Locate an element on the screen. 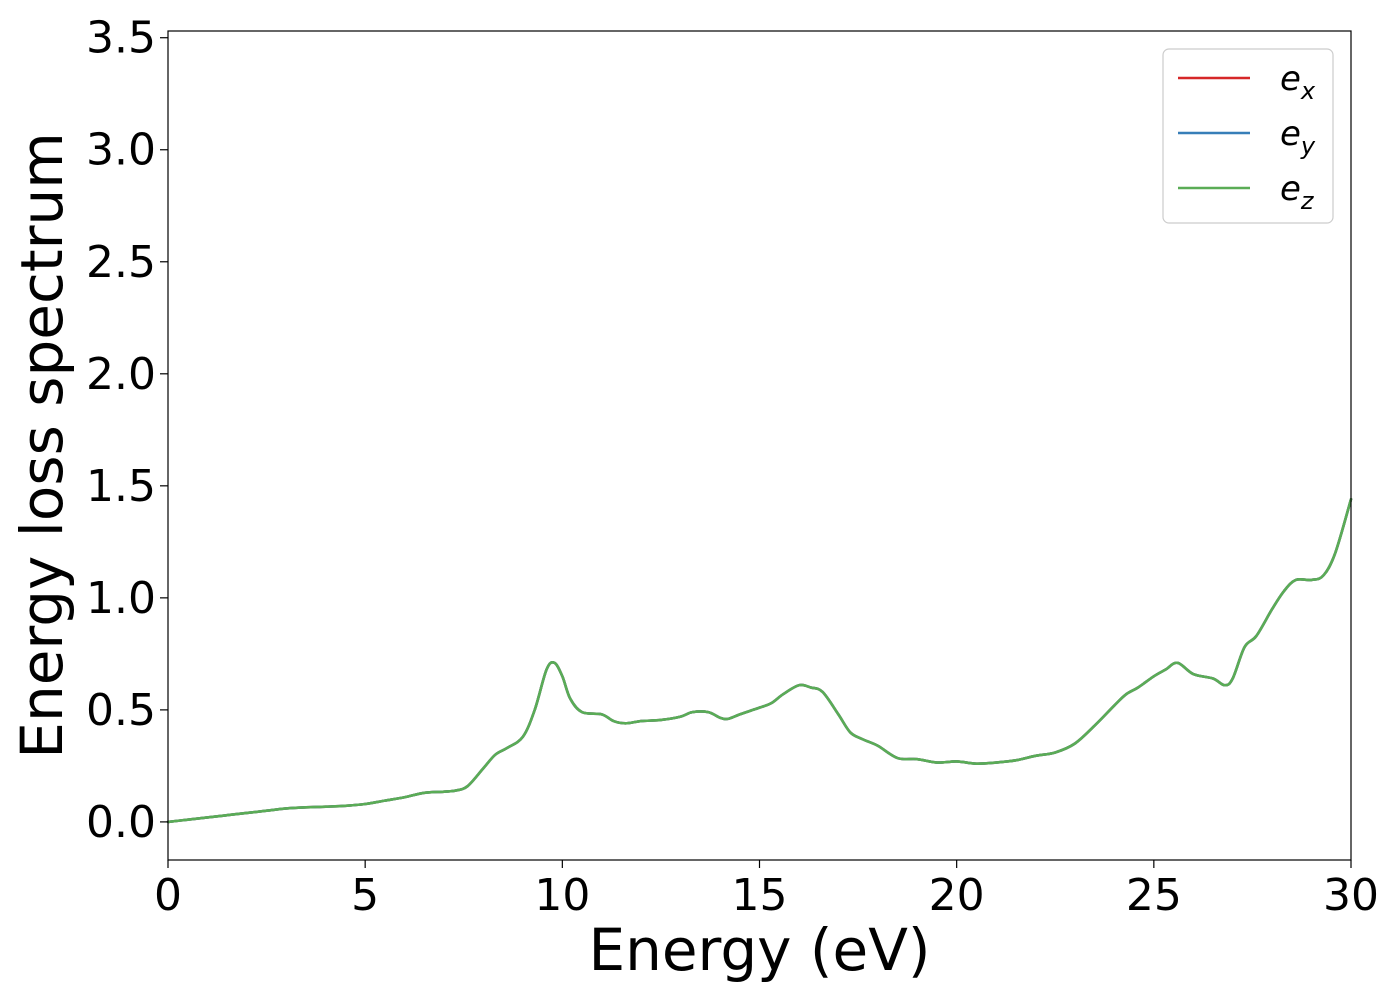 Image resolution: width=1400 pixels, height=1000 pixels. y-tick-label: 2.0 is located at coordinates (121, 374).